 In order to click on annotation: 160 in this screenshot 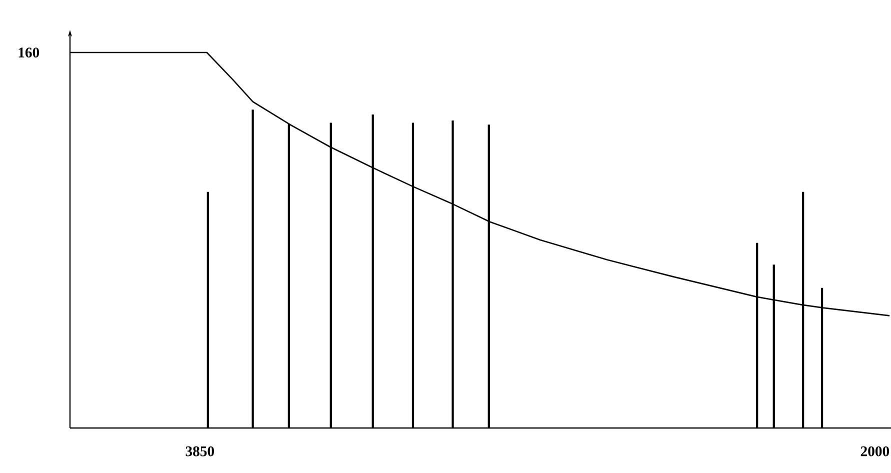, I will do `click(29, 53)`.